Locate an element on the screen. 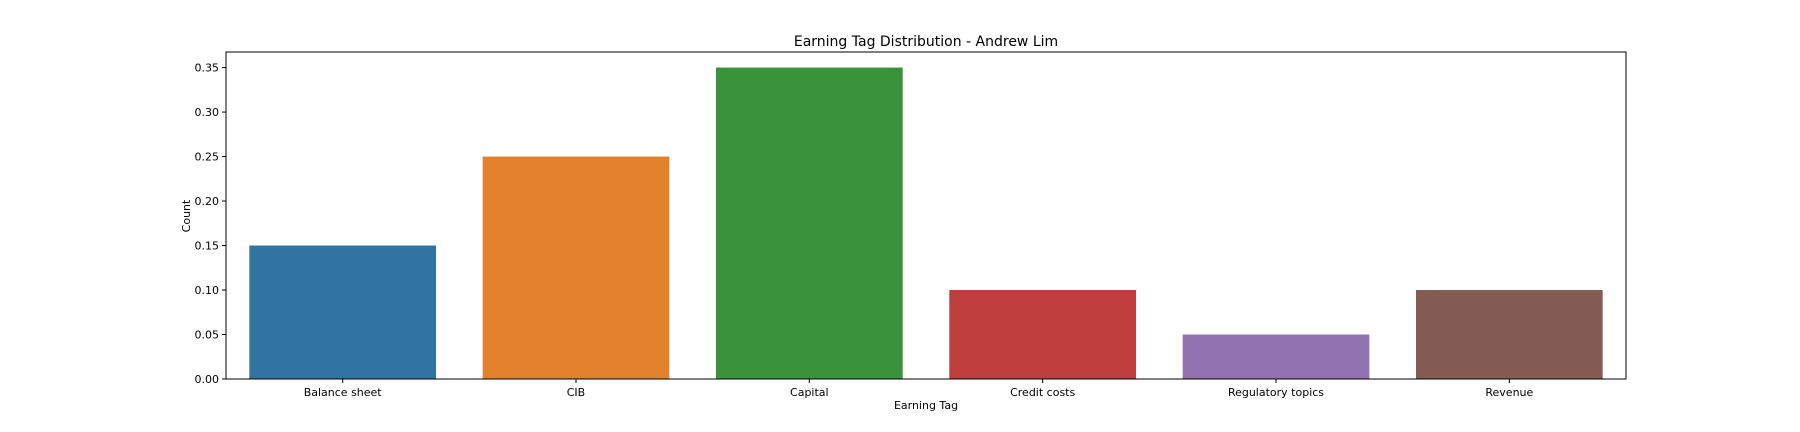  y-axis-label: Count is located at coordinates (186, 215).